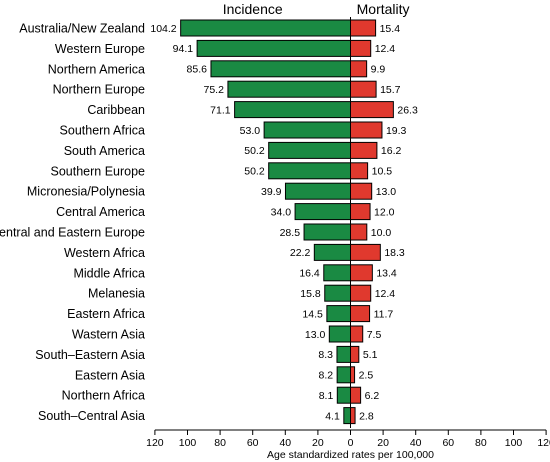 The height and width of the screenshot is (462, 550). What do you see at coordinates (382, 172) in the screenshot?
I see `mortality-value-label: 10.5` at bounding box center [382, 172].